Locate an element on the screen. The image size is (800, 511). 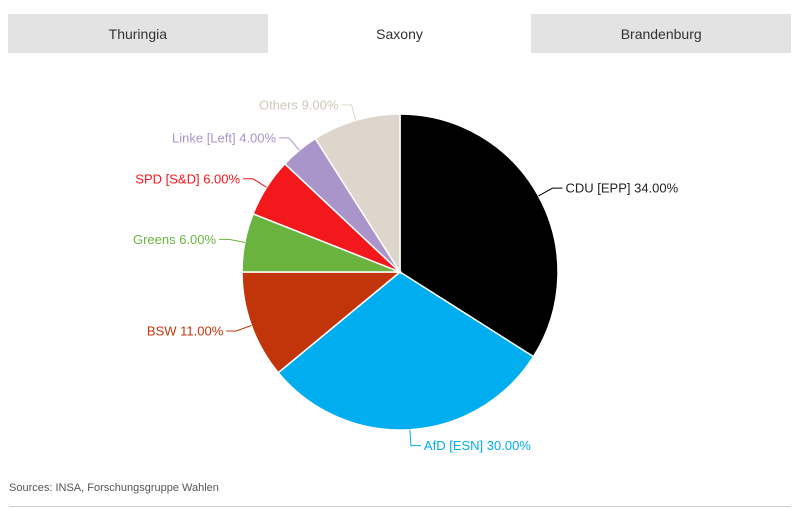
tab-saxony: Saxony is located at coordinates (399, 33).